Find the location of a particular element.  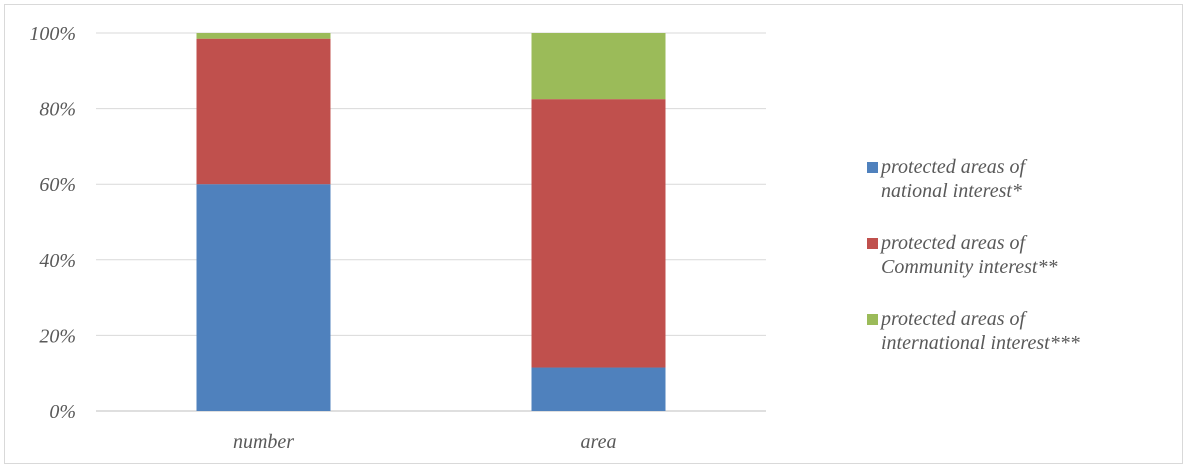

x-category-label: area is located at coordinates (599, 442).